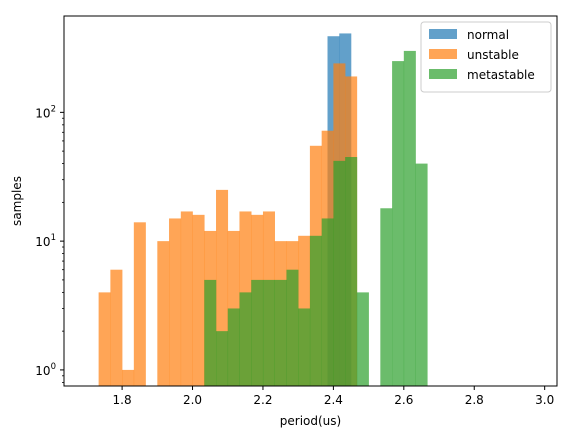 This screenshot has height=436, width=574. Describe the element at coordinates (403, 400) in the screenshot. I see `x-tick-label: 2.6` at that location.